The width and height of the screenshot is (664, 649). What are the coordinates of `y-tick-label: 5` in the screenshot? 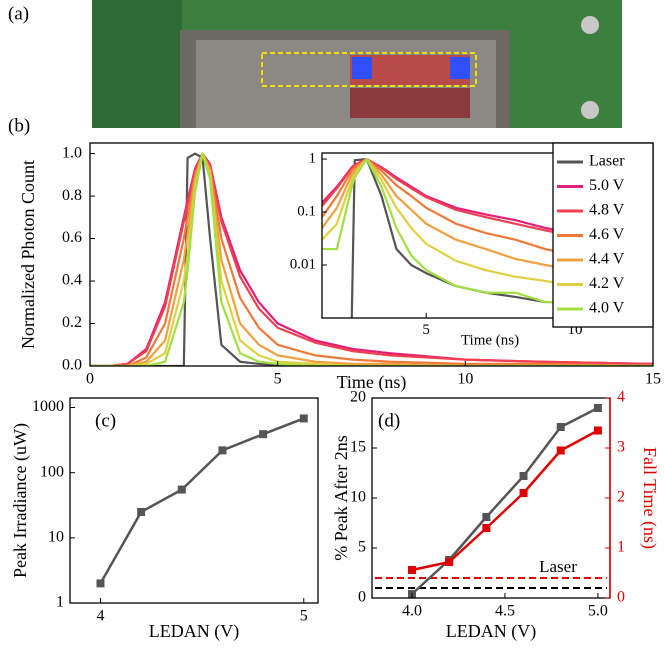 It's located at (362, 547).